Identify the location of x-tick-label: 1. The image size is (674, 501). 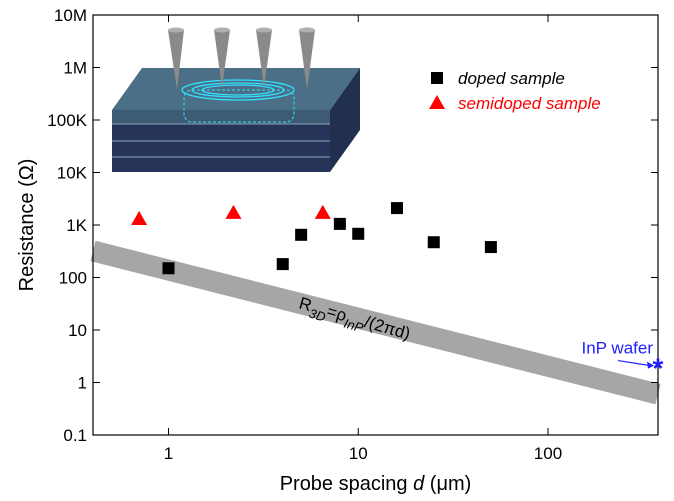
(168, 453).